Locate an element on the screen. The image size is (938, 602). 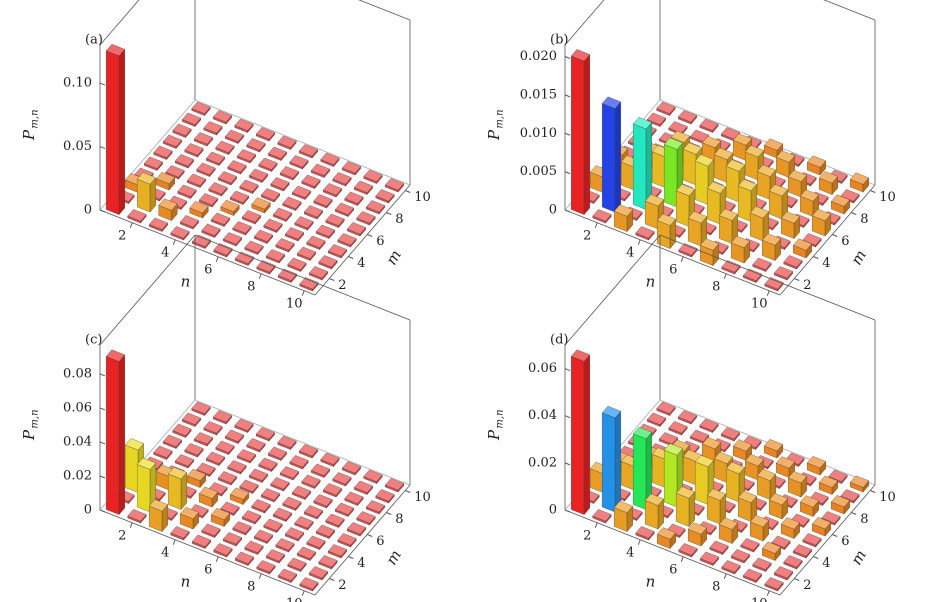
z-tick is located at coordinates (102, 148).